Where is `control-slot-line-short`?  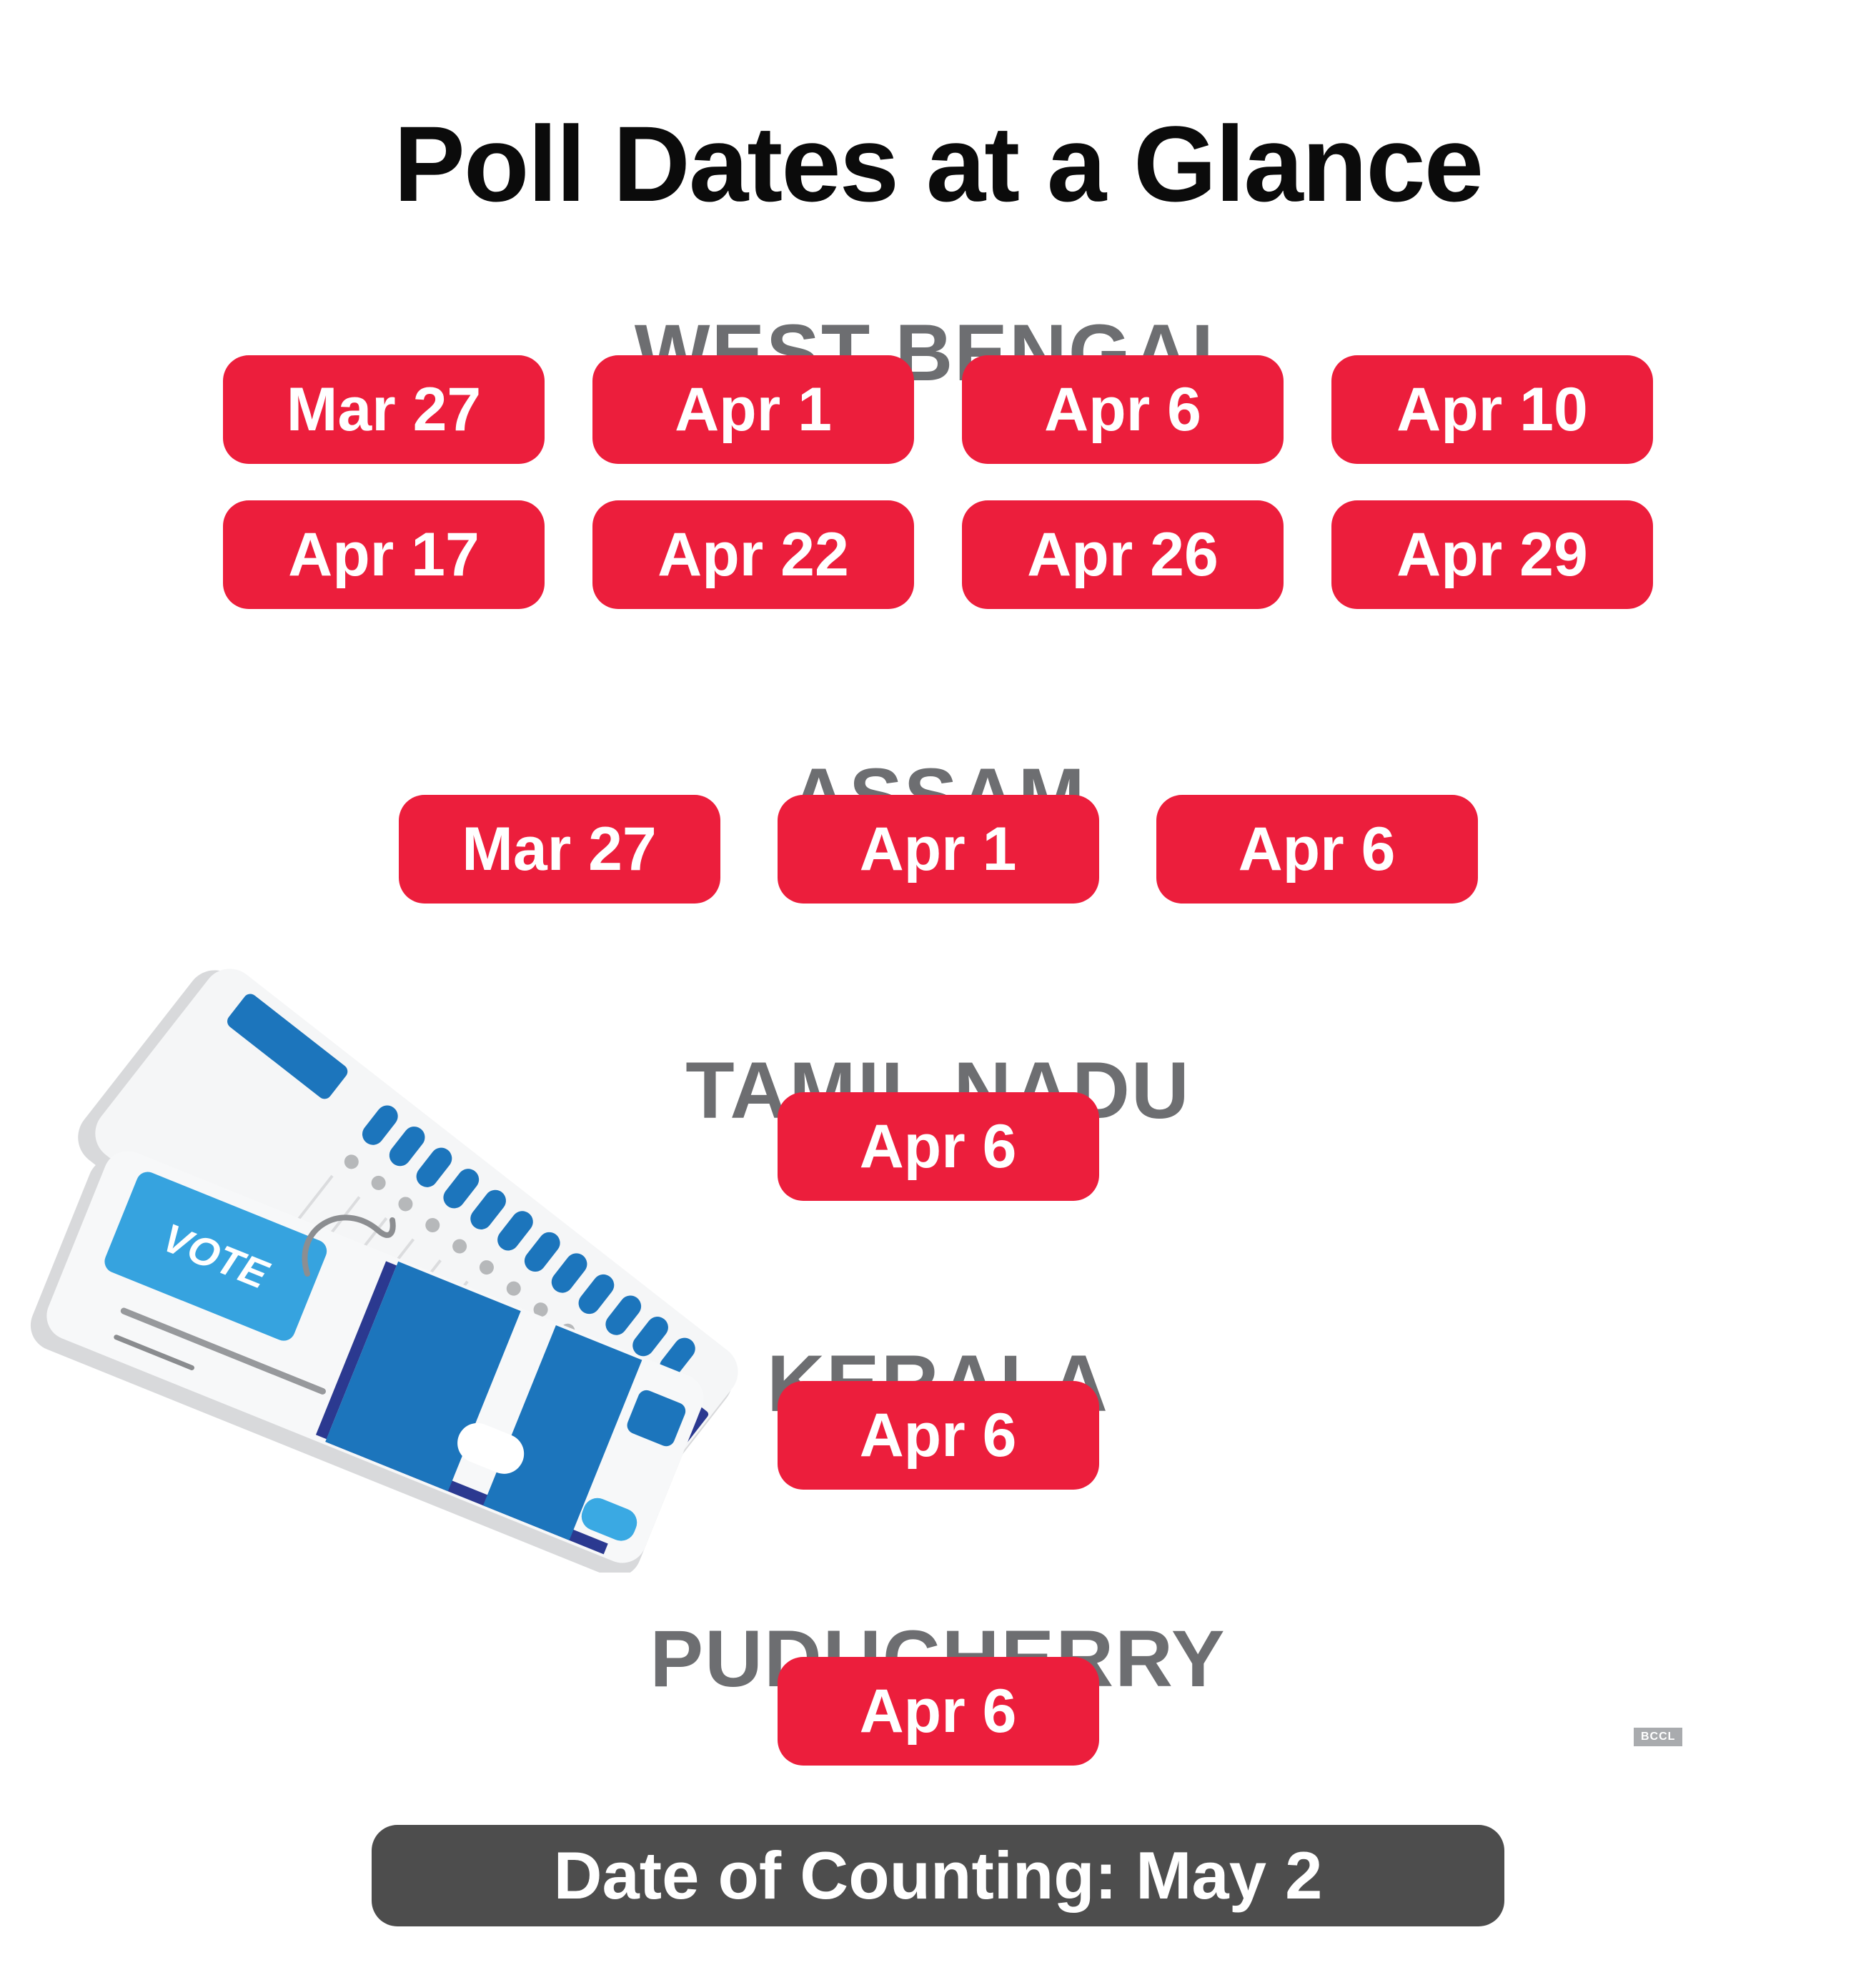
control-slot-line-short is located at coordinates (154, 1352).